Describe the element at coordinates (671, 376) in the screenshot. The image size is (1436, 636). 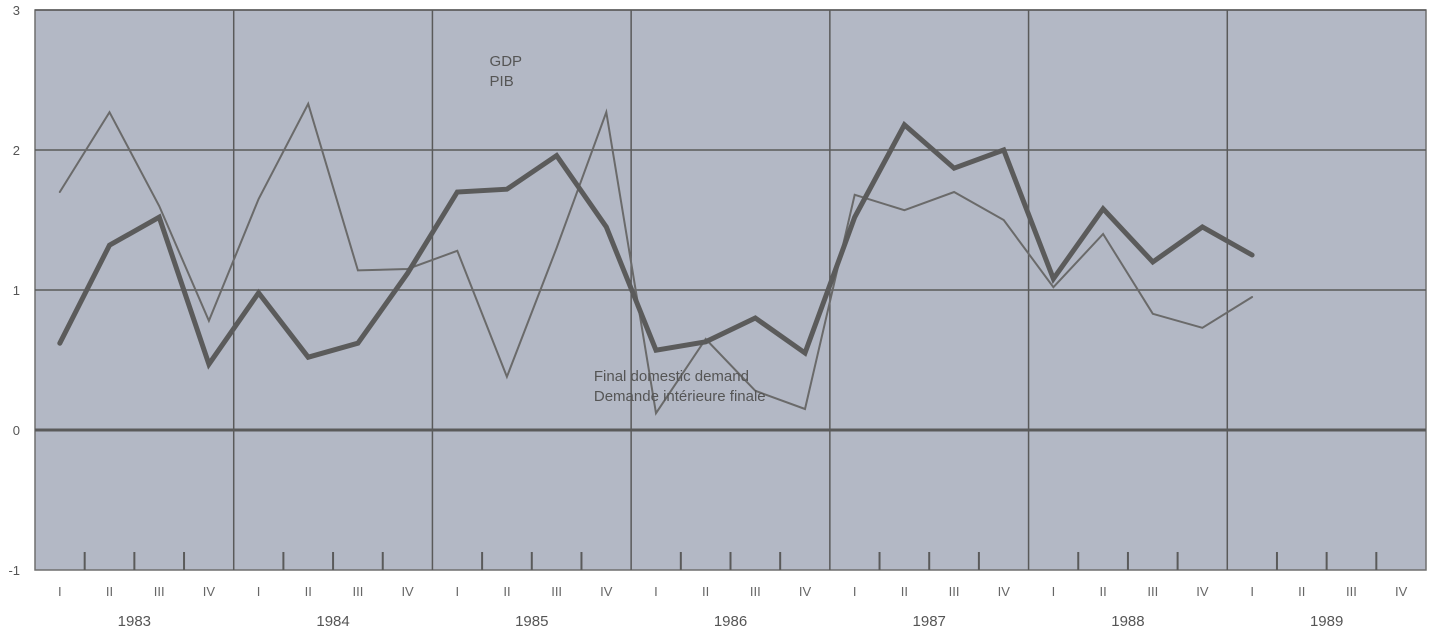
I see `annotation-label: Final domestic demand` at that location.